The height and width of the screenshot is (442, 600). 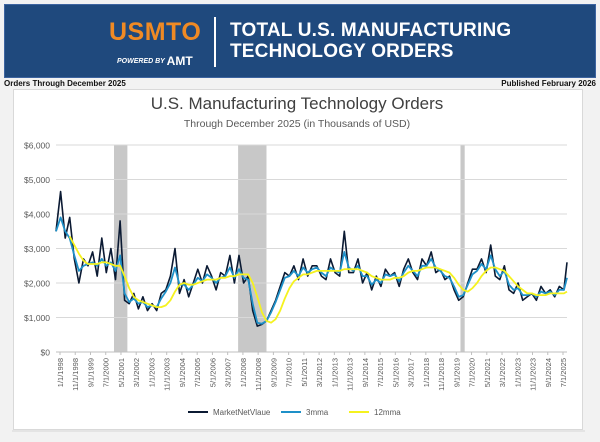 I want to click on y-tick-label: $1,000, so click(x=37, y=318).